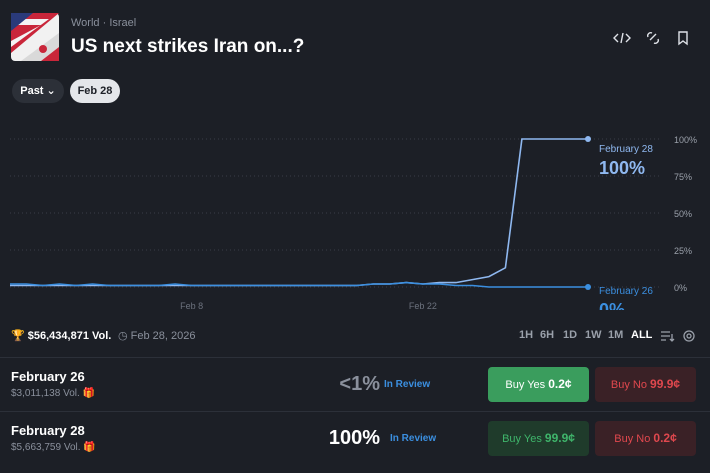 The height and width of the screenshot is (473, 710). Describe the element at coordinates (547, 335) in the screenshot. I see `range-button: 6H` at that location.